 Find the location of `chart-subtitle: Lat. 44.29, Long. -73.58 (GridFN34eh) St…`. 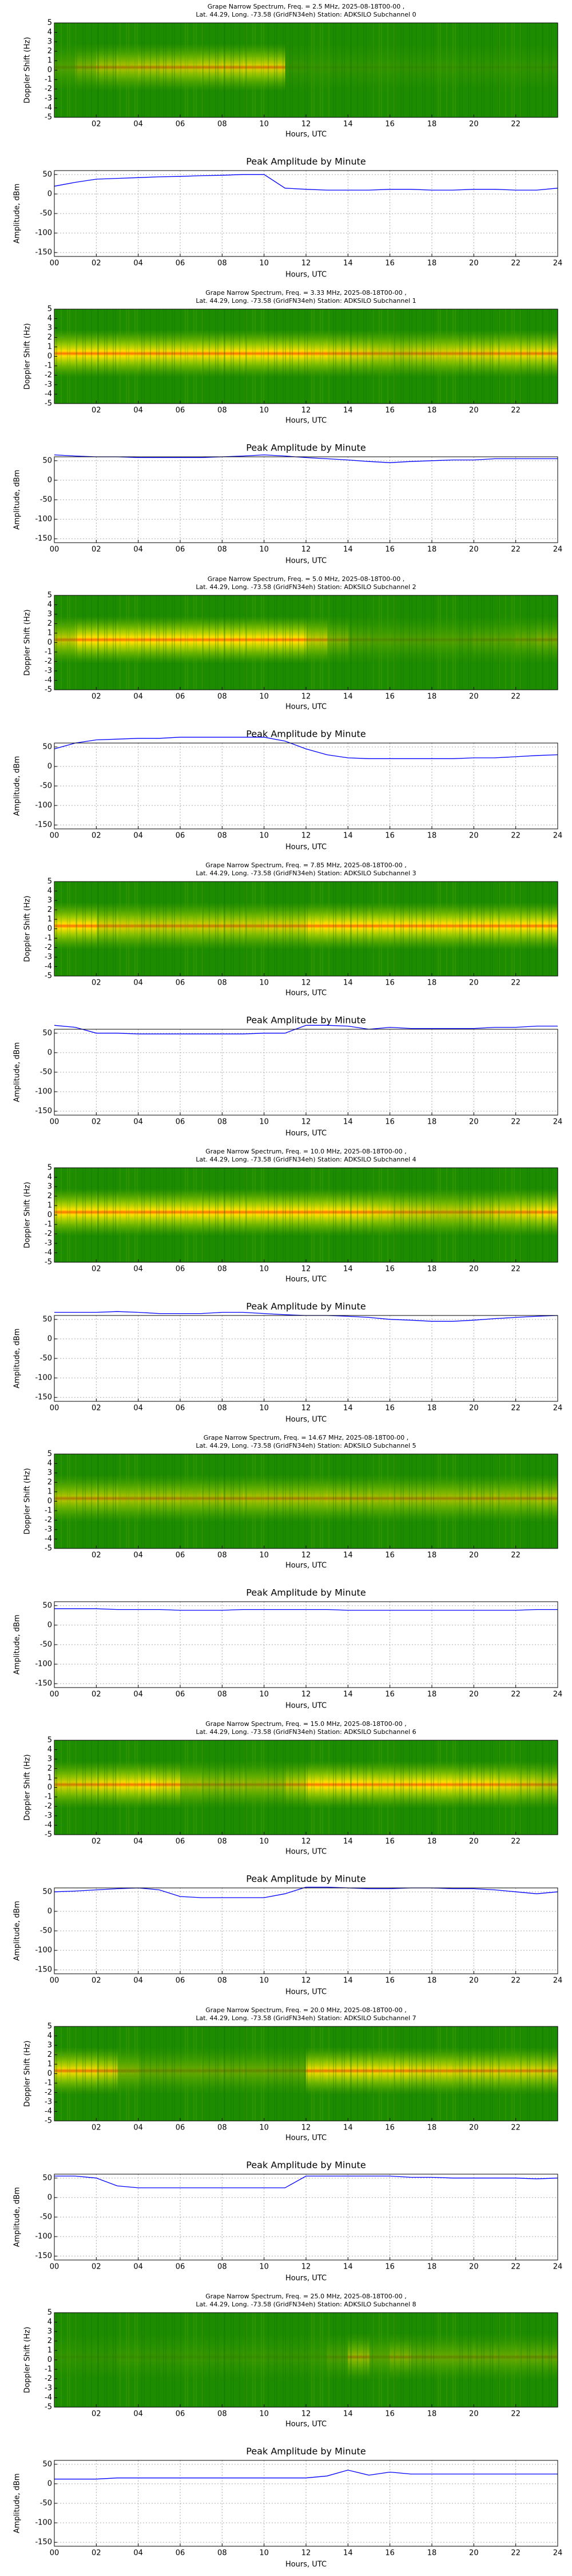

chart-subtitle: Lat. 44.29, Long. -73.58 (GridFN34eh) St… is located at coordinates (306, 2304).